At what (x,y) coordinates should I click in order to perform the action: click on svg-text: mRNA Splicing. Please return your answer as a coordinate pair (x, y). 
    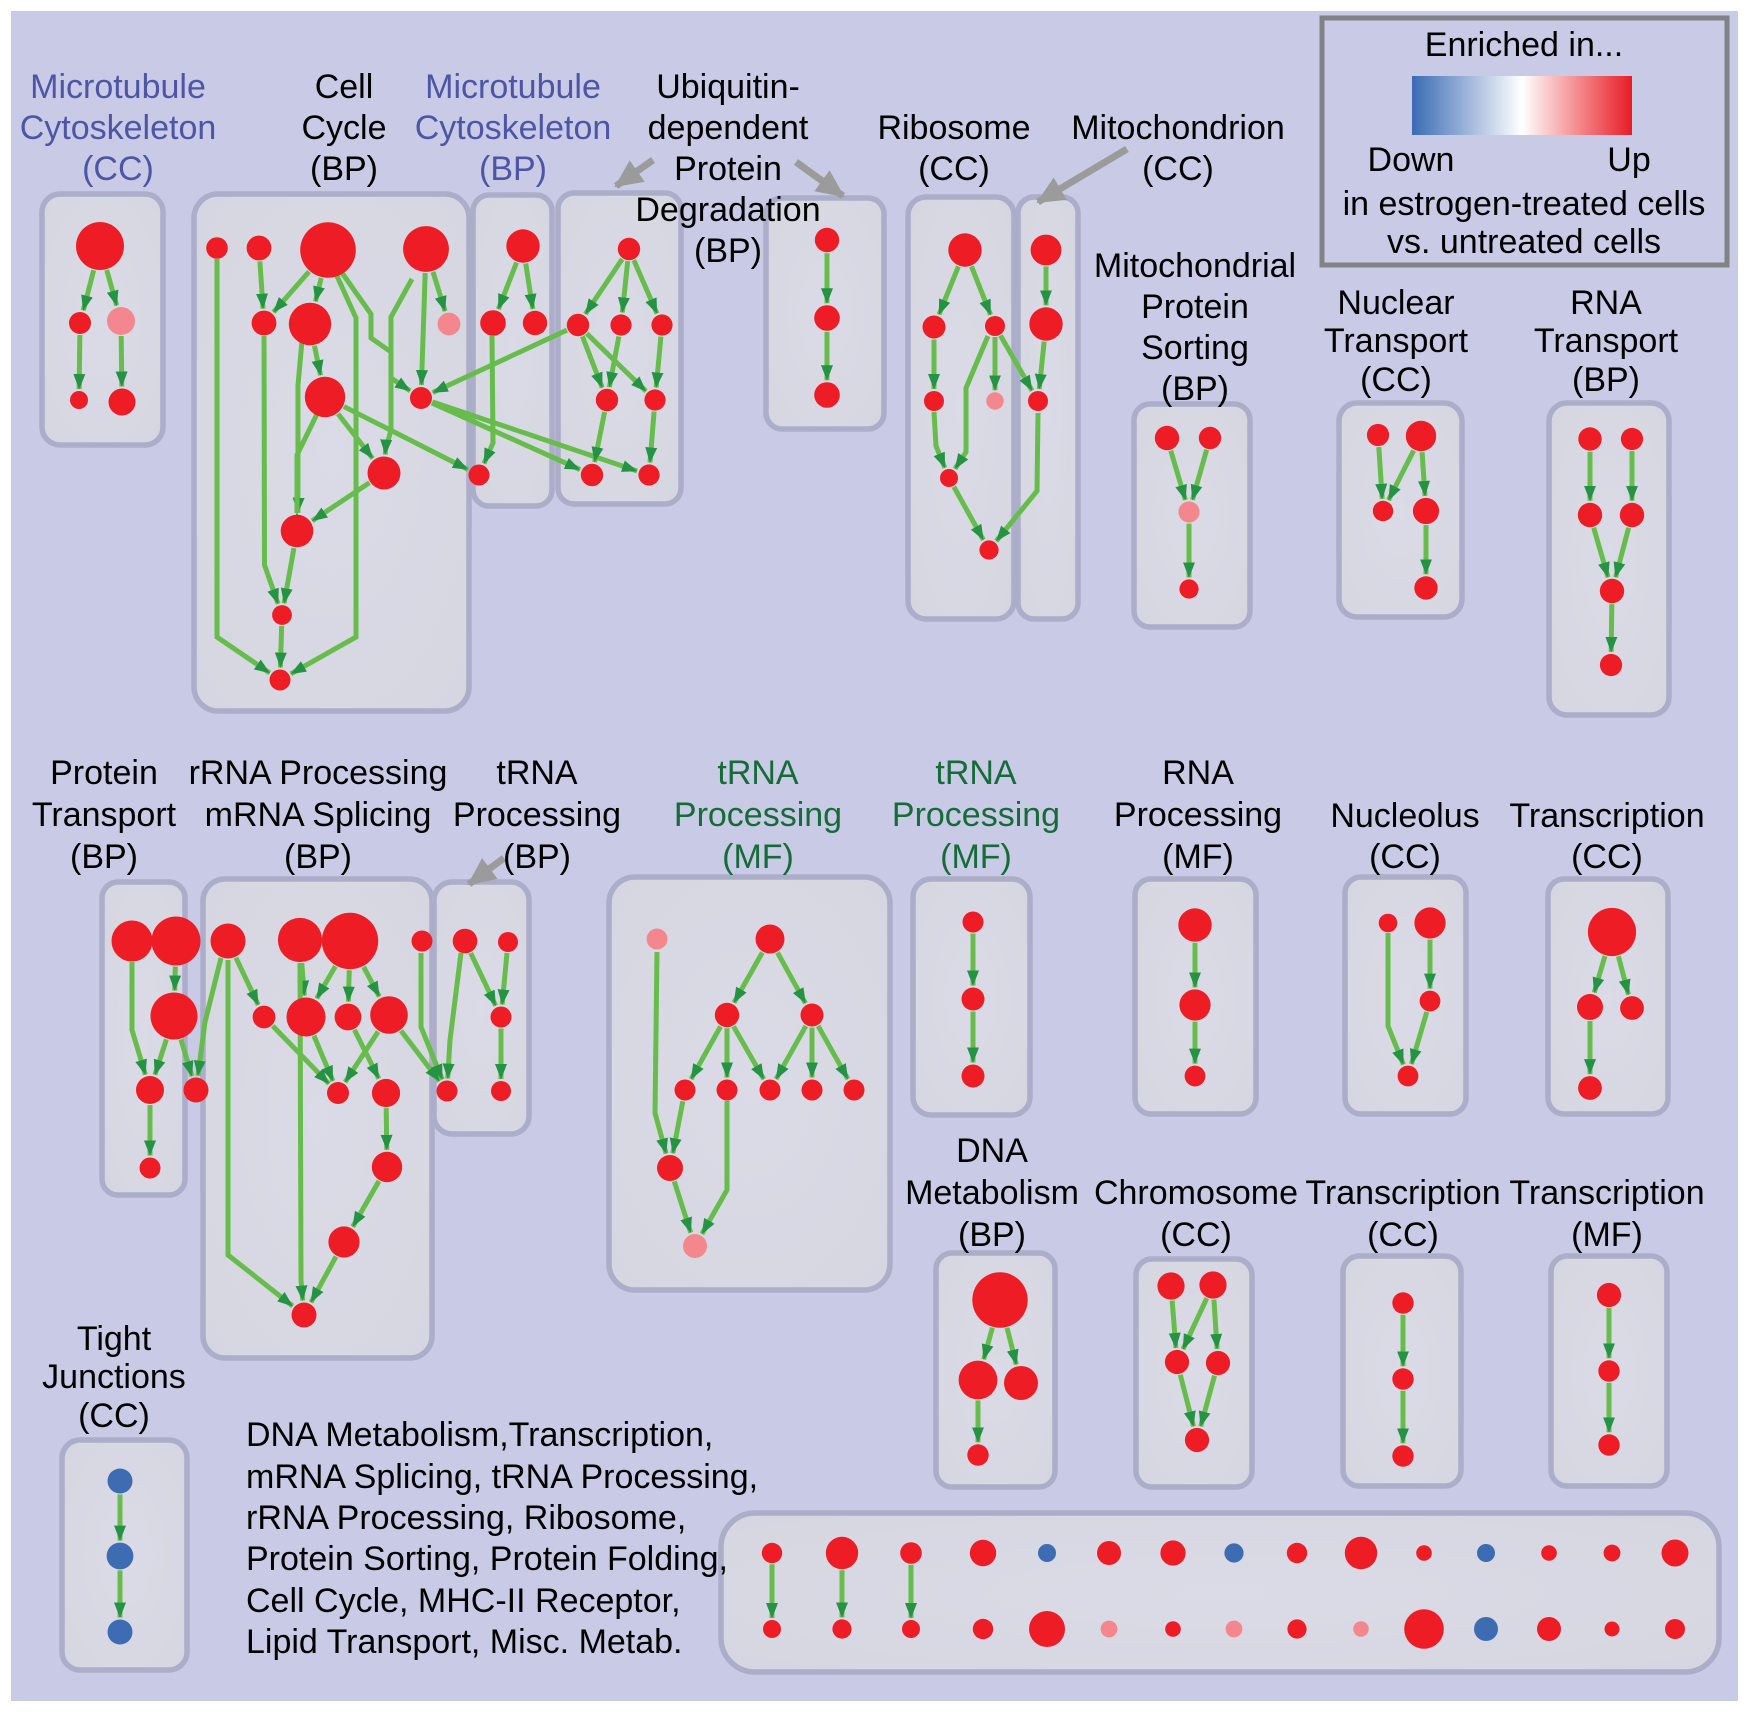
    Looking at the image, I should click on (318, 815).